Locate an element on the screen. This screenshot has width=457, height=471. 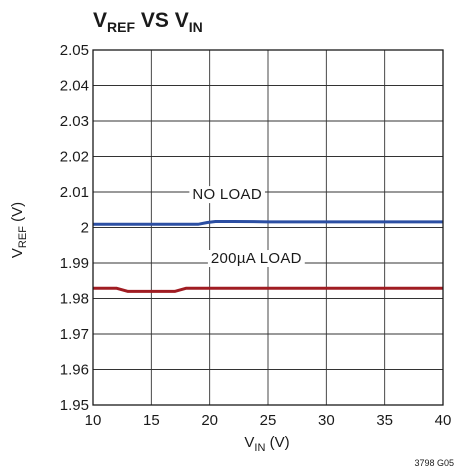
series-lines is located at coordinates (268, 256).